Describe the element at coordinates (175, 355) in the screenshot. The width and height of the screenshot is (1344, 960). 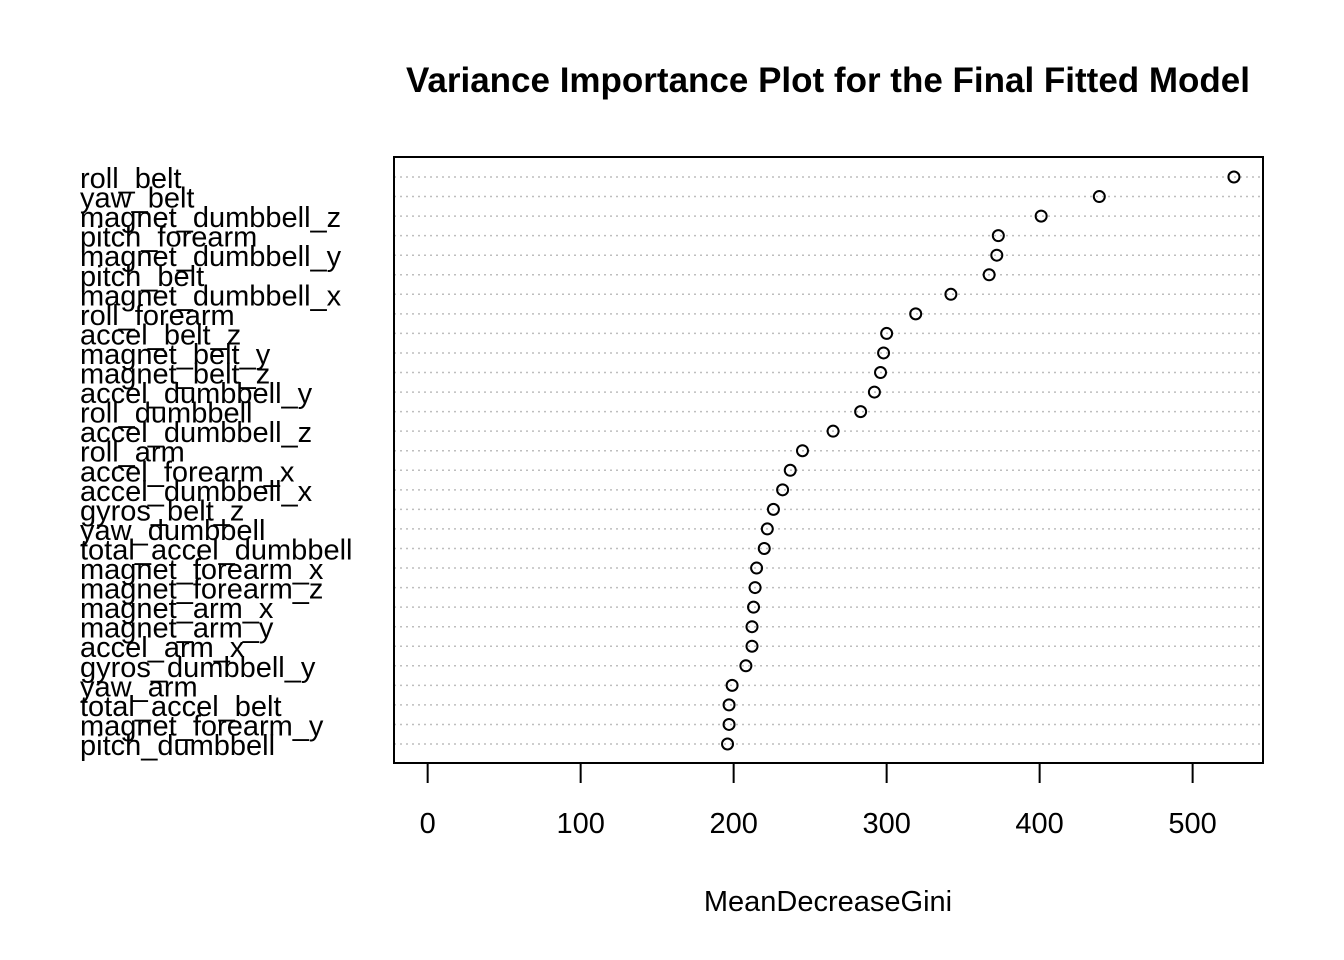
I see `variable-label: magnet_belt_y` at that location.